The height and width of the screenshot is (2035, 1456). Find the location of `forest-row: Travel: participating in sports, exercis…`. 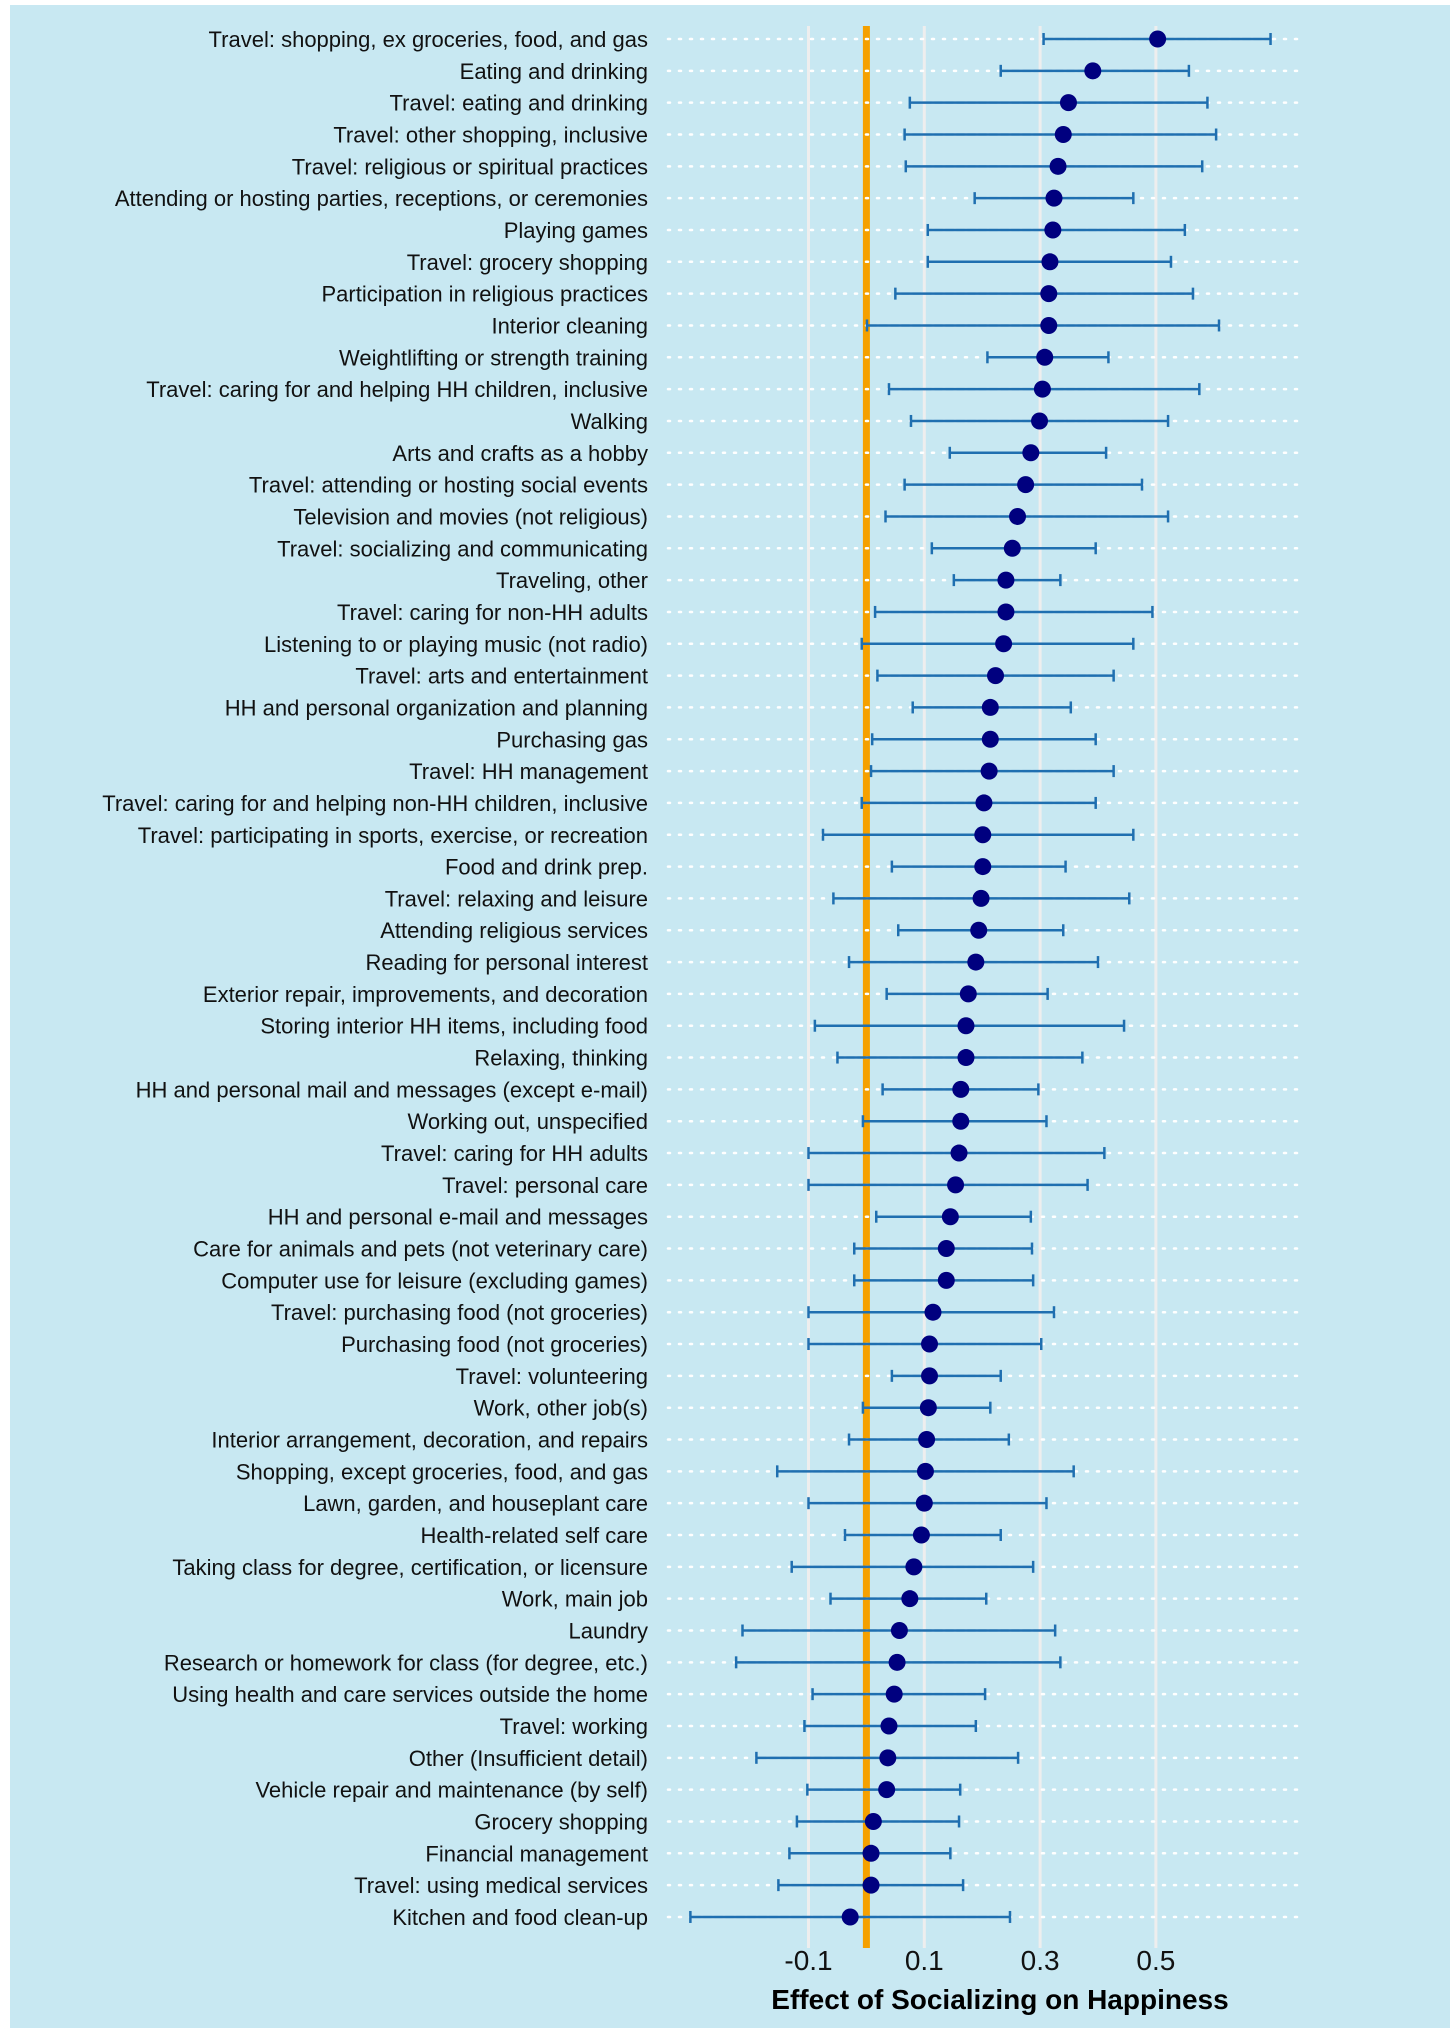

forest-row: Travel: participating in sports, exercis… is located at coordinates (719, 835).